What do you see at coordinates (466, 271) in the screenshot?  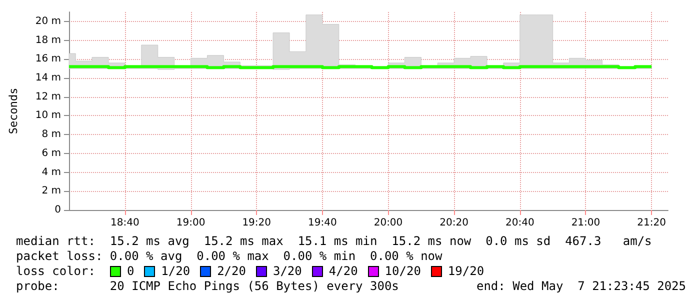 I see `legend-label: 19/20` at bounding box center [466, 271].